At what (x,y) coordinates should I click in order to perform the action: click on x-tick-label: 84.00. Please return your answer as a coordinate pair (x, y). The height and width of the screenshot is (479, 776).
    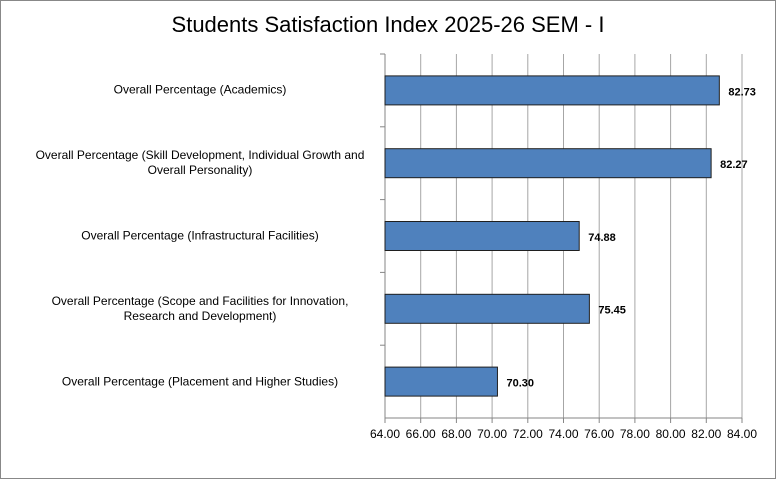
    Looking at the image, I should click on (742, 434).